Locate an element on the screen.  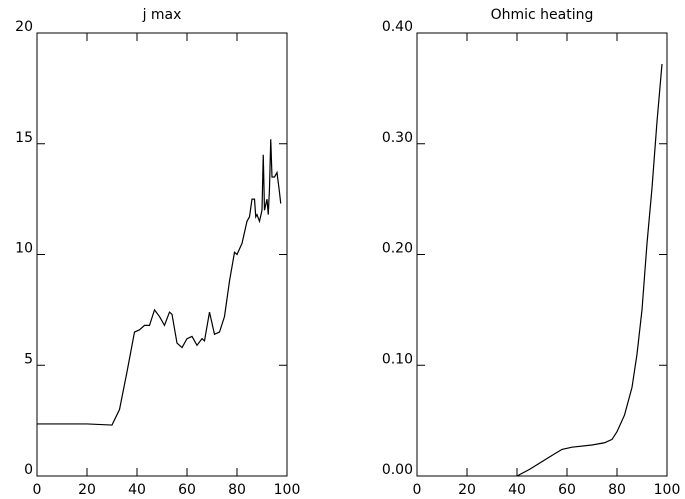
y-tick-label: 0.20 is located at coordinates (397, 249).